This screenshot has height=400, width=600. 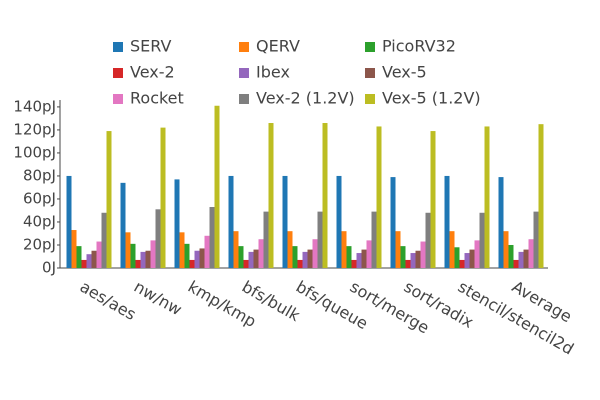 I want to click on x-tick-label: nw/nw, so click(x=158, y=298).